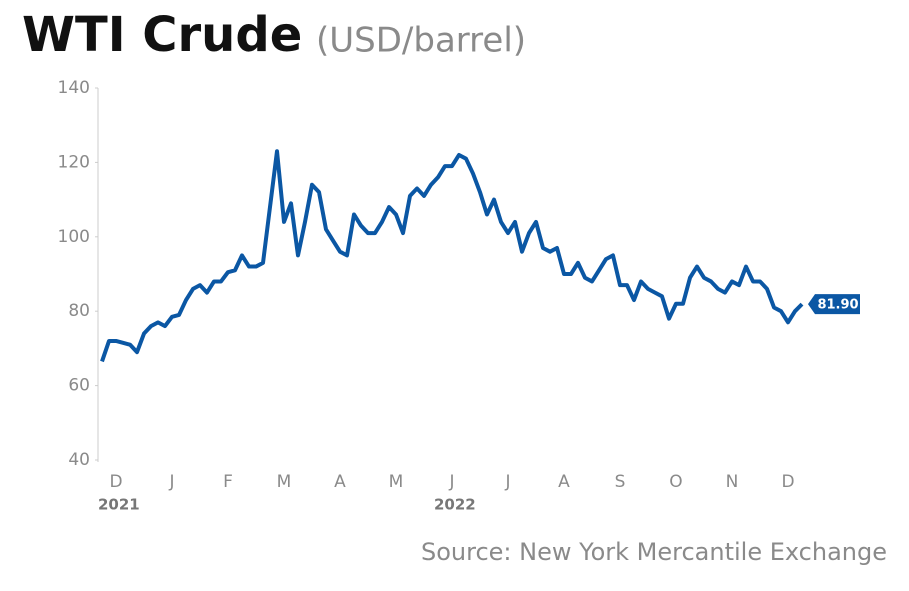 This screenshot has height=591, width=909. Describe the element at coordinates (620, 482) in the screenshot. I see `x-tick-label: S` at that location.